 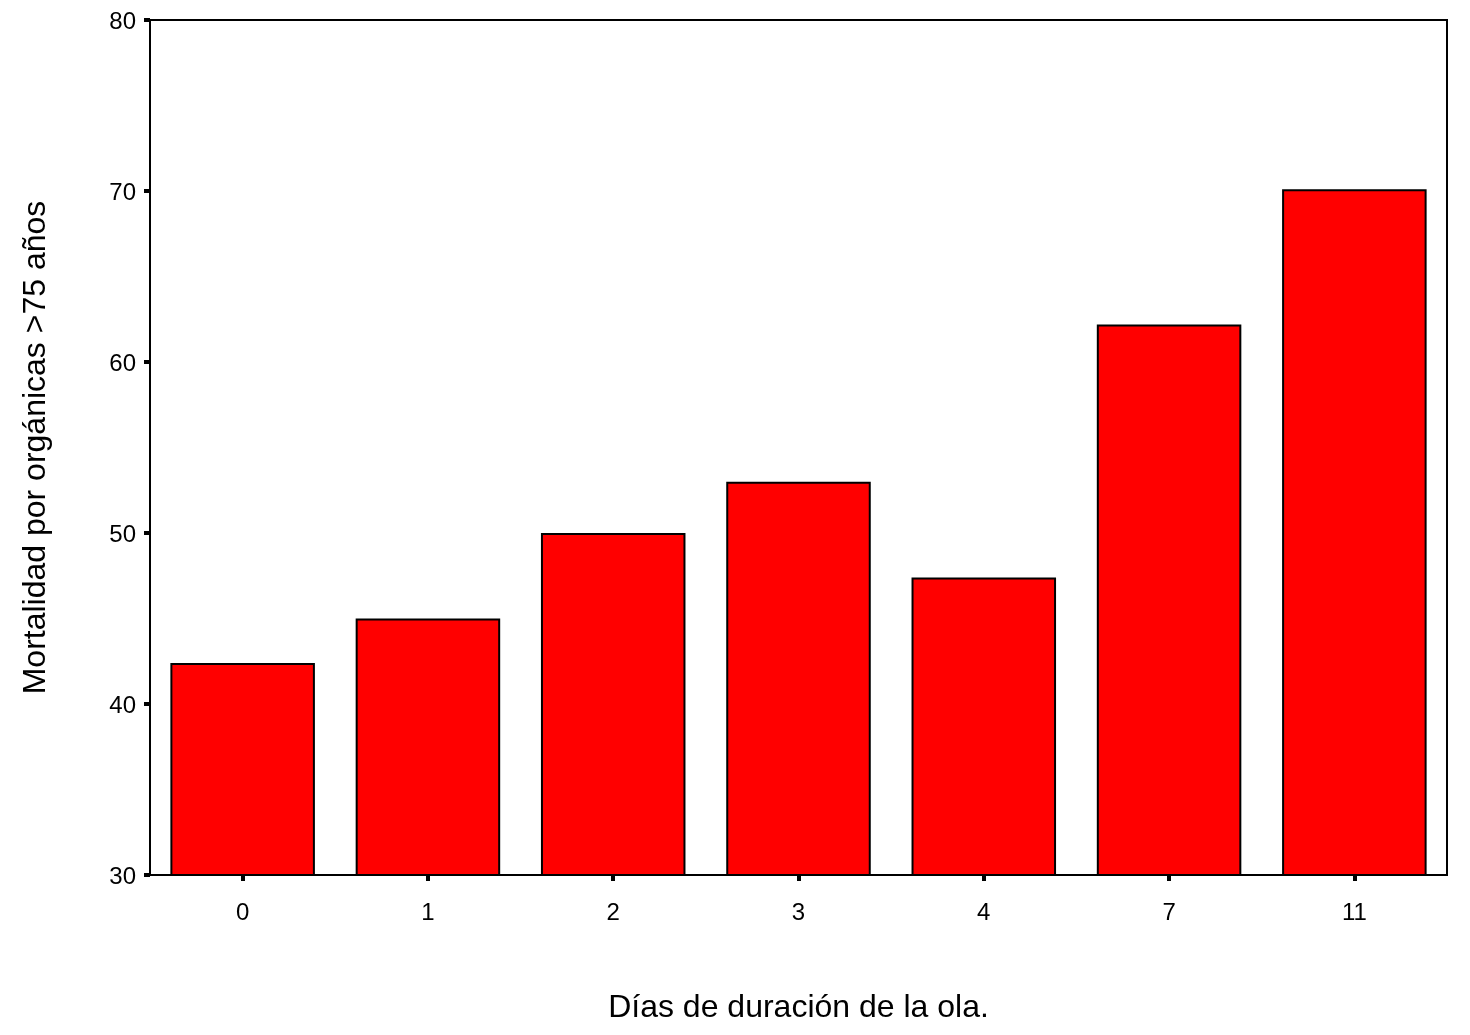 What do you see at coordinates (984, 911) in the screenshot?
I see `x-tick-label: 4` at bounding box center [984, 911].